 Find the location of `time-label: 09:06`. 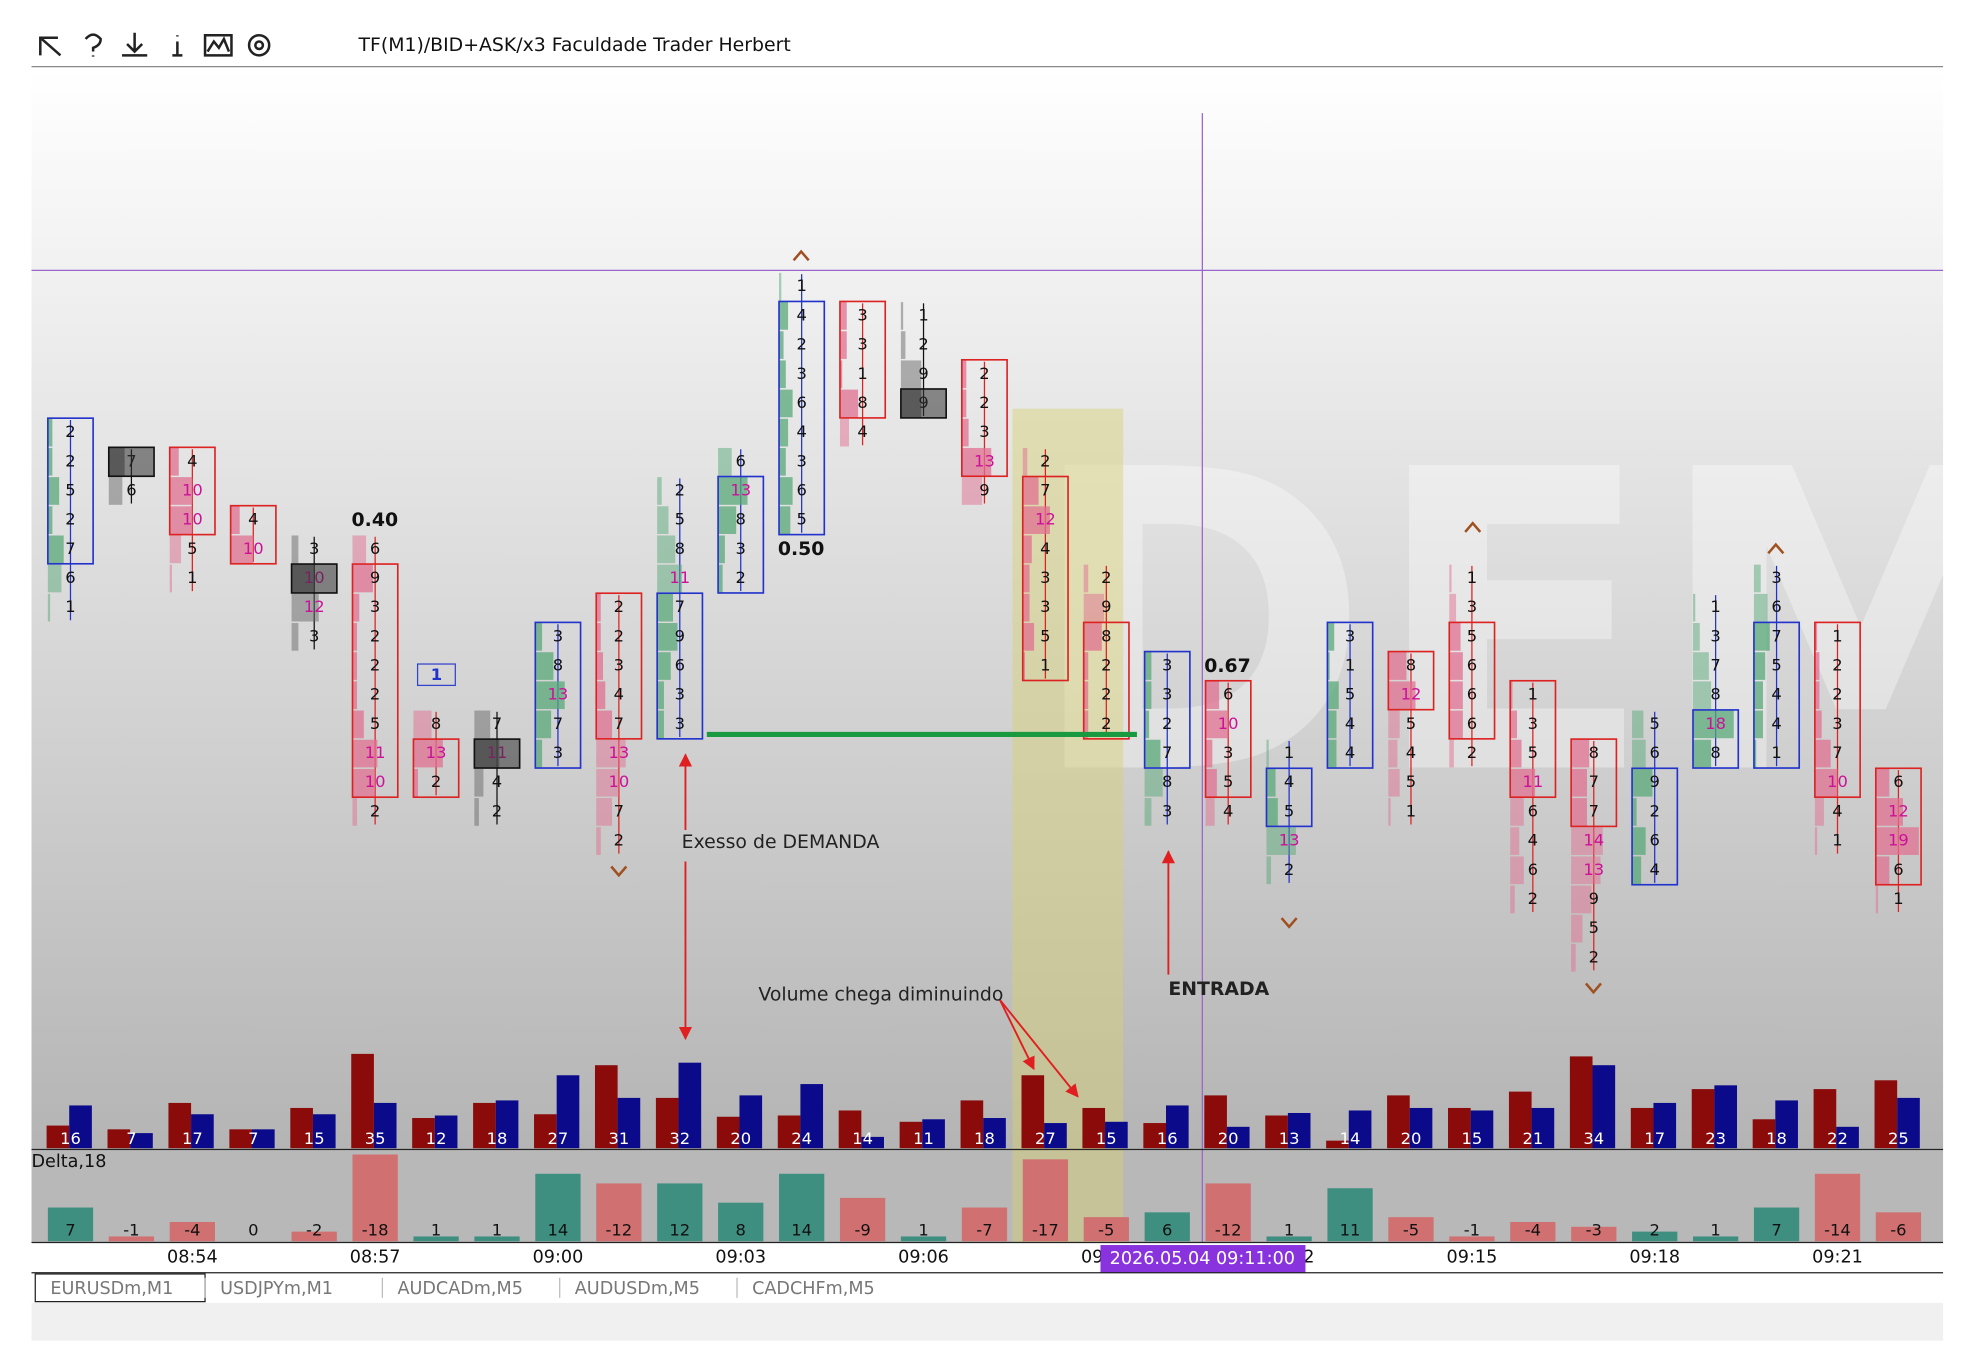

time-label: 09:06 is located at coordinates (923, 1258).